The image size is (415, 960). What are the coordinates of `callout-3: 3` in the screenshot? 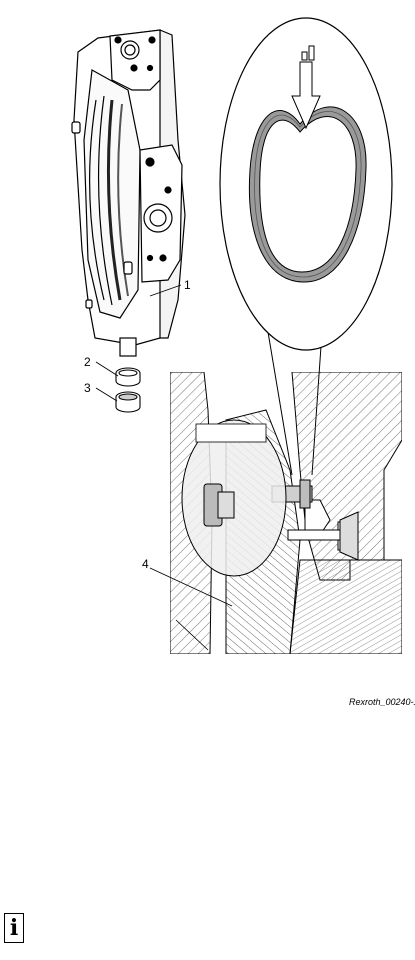 It's located at (87, 388).